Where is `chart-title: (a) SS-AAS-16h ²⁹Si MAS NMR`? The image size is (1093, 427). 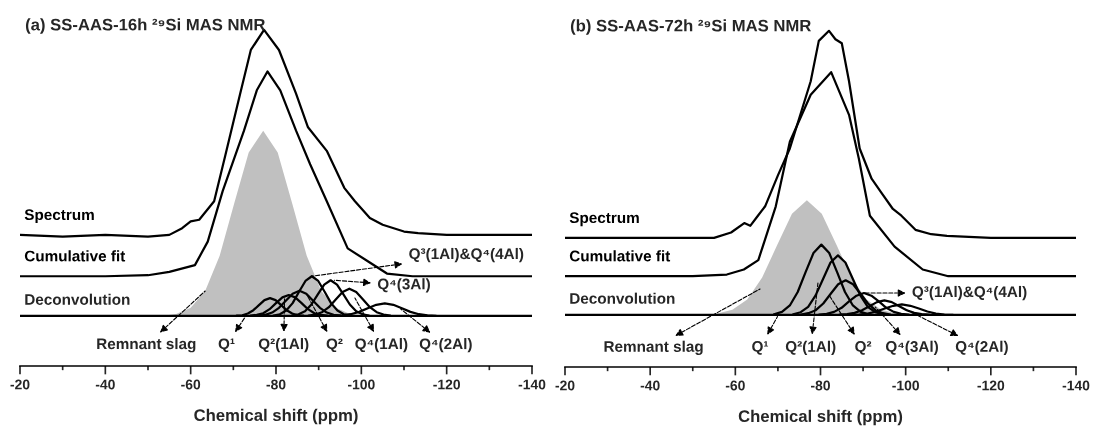 chart-title: (a) SS-AAS-16h ²⁹Si MAS NMR is located at coordinates (145, 26).